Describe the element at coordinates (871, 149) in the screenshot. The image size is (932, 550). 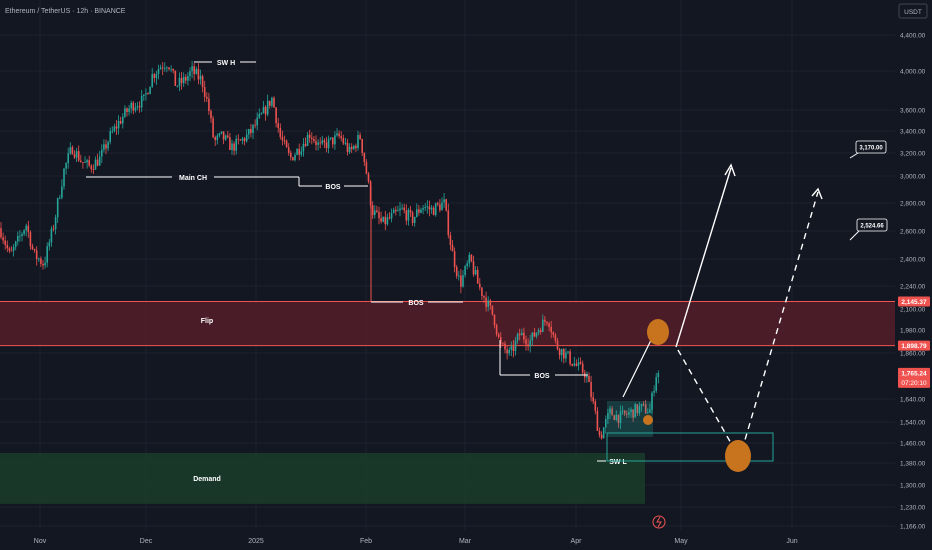
I see `target-callout-text: 3,170.00` at that location.